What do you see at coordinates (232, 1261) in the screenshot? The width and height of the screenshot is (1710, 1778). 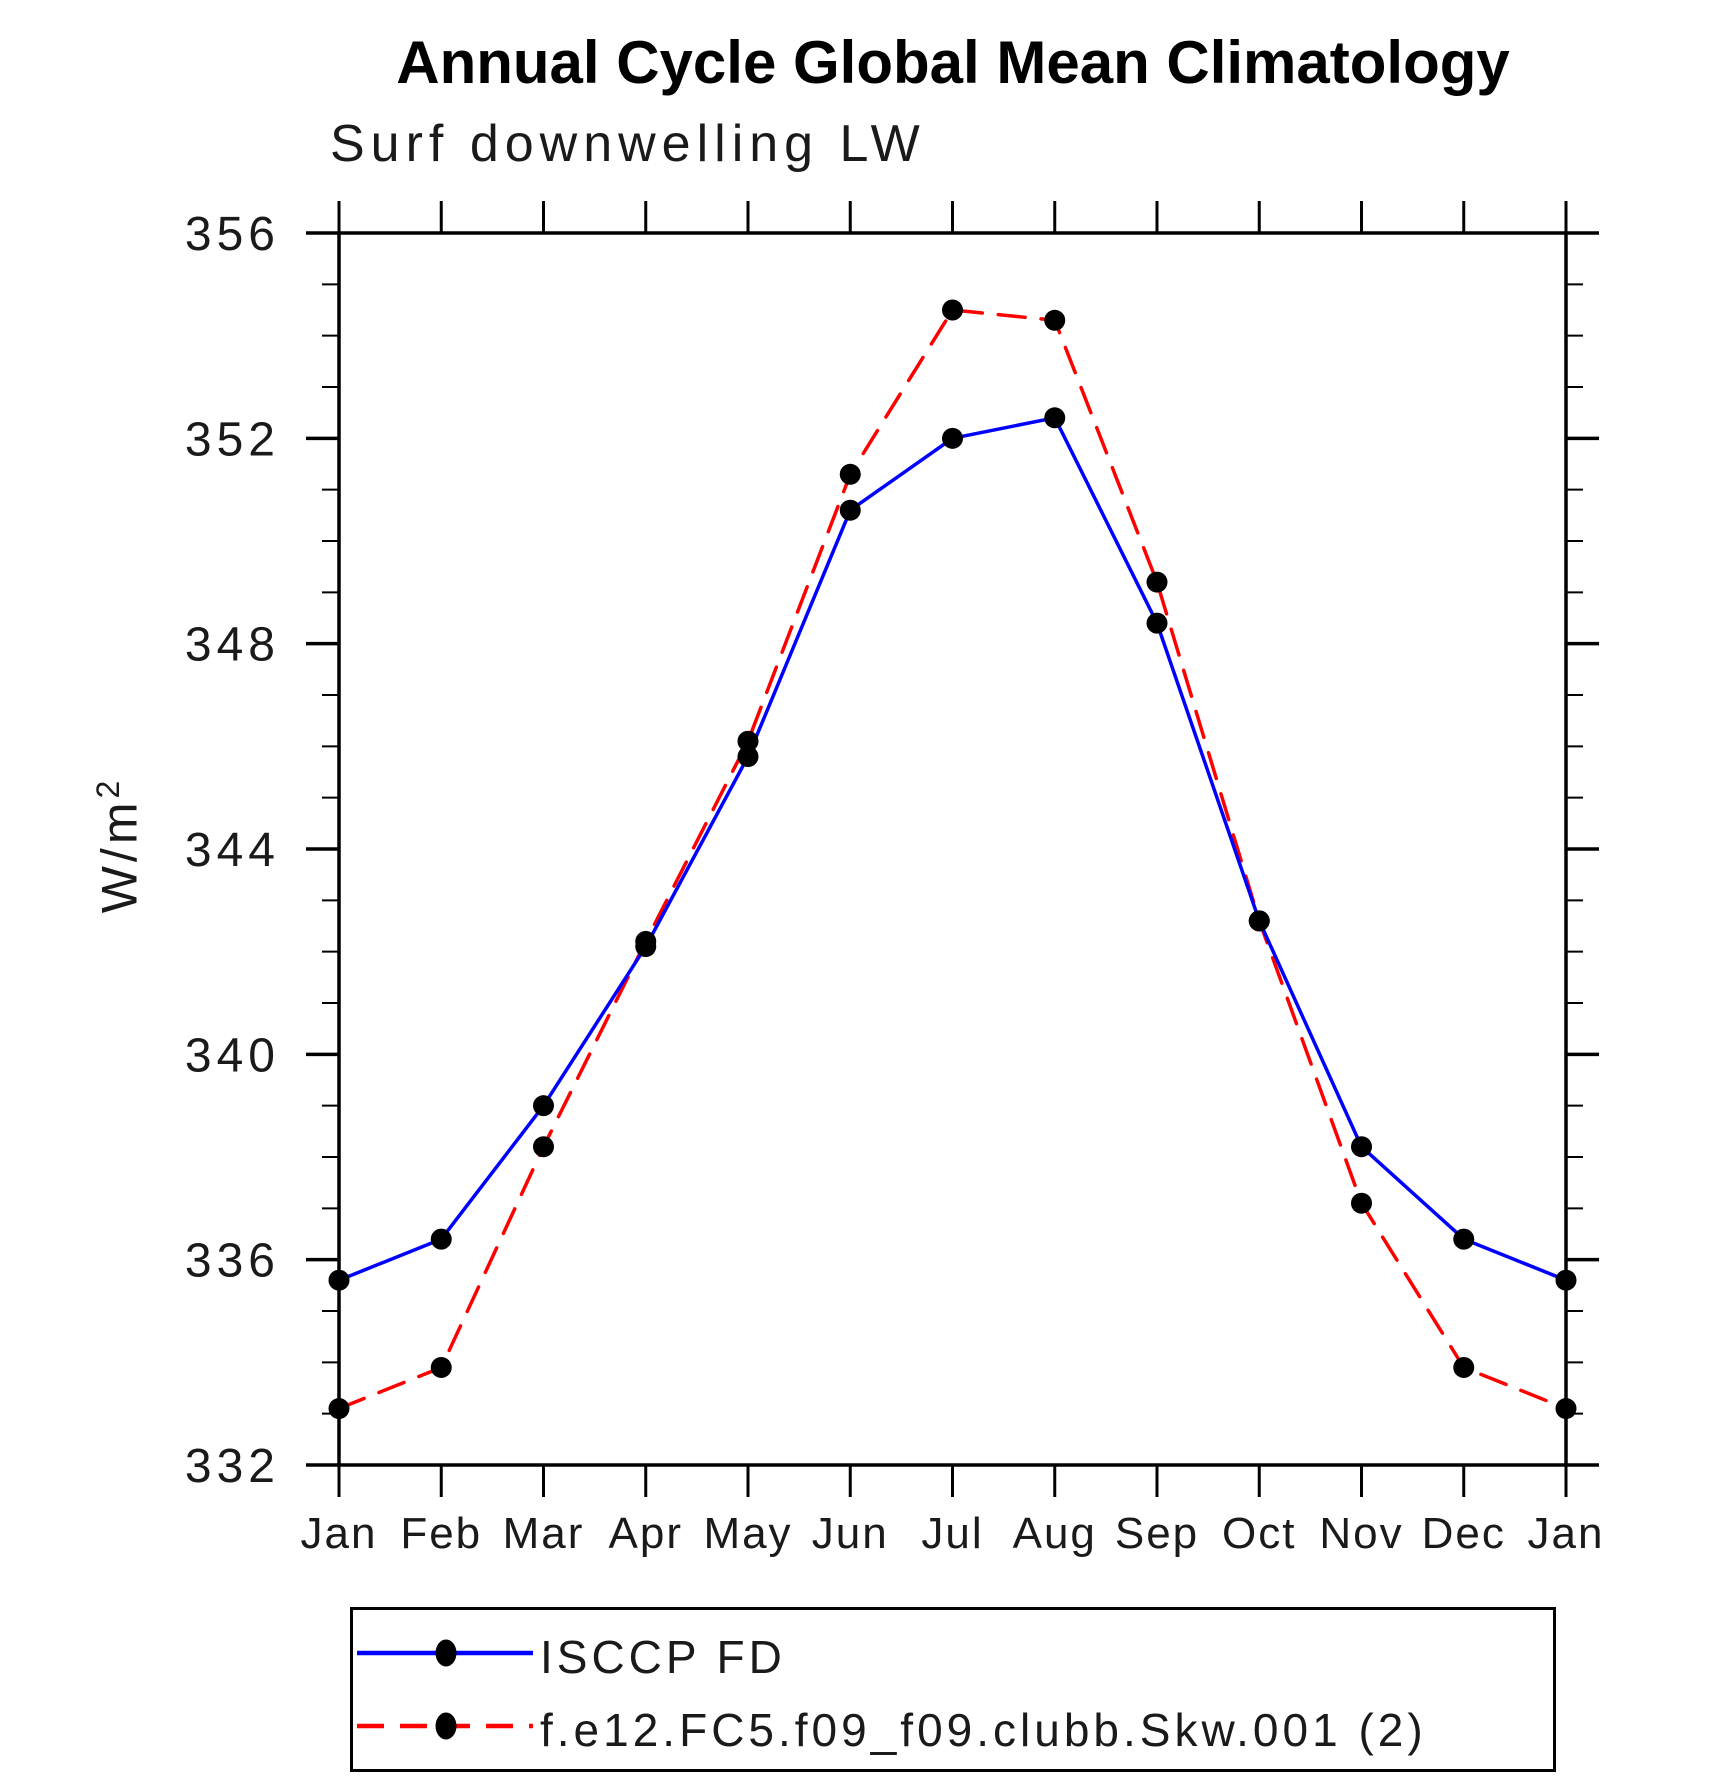 I see `y-tick-label: 336` at bounding box center [232, 1261].